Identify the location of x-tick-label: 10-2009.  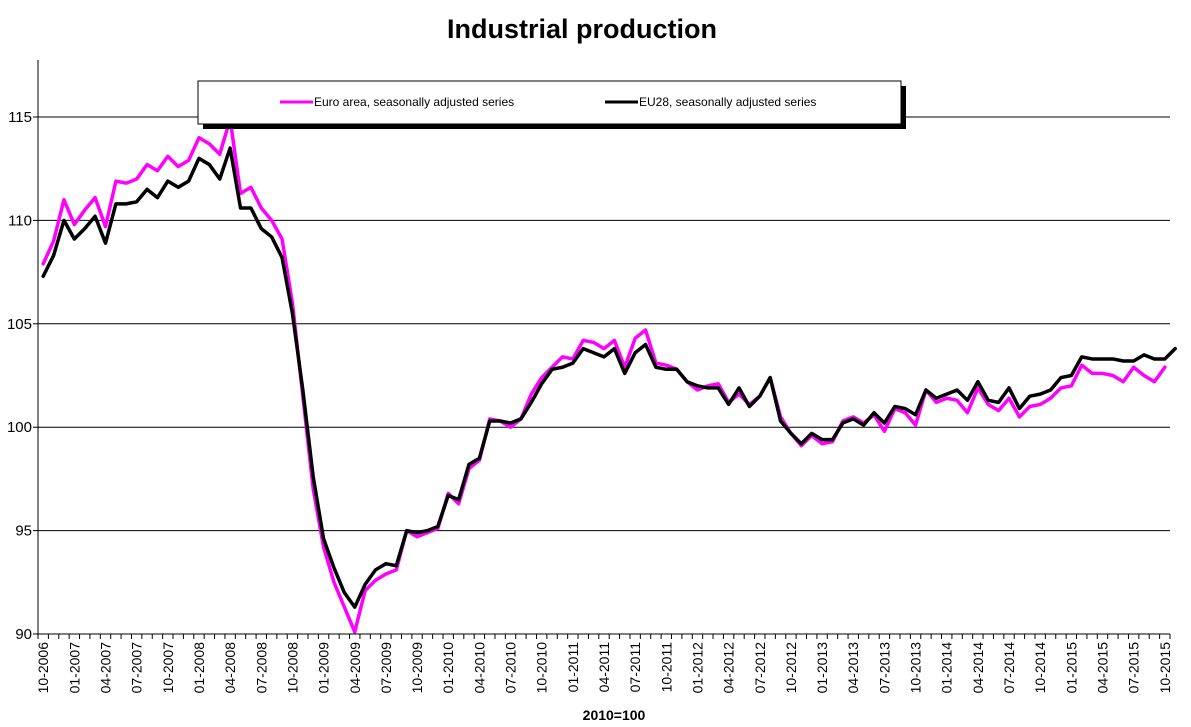
(417, 668).